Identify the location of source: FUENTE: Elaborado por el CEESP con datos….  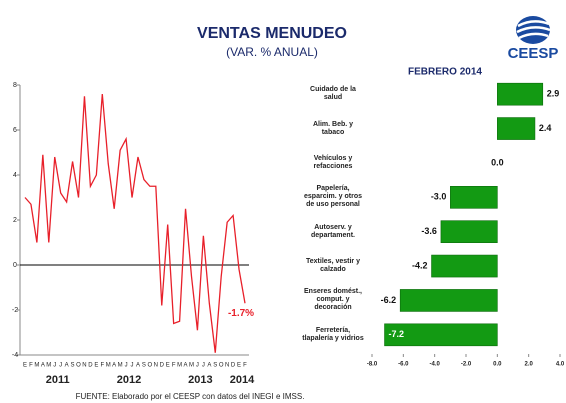
(190, 396).